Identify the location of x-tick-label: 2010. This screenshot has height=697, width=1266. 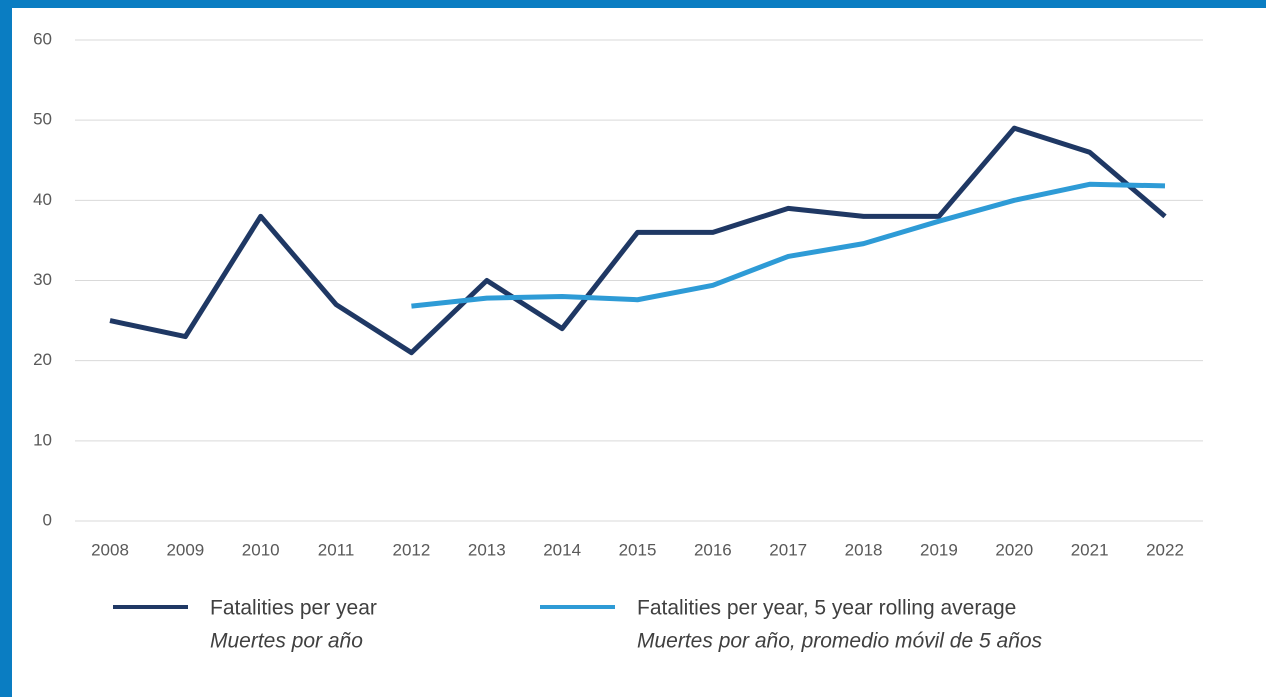
(261, 549).